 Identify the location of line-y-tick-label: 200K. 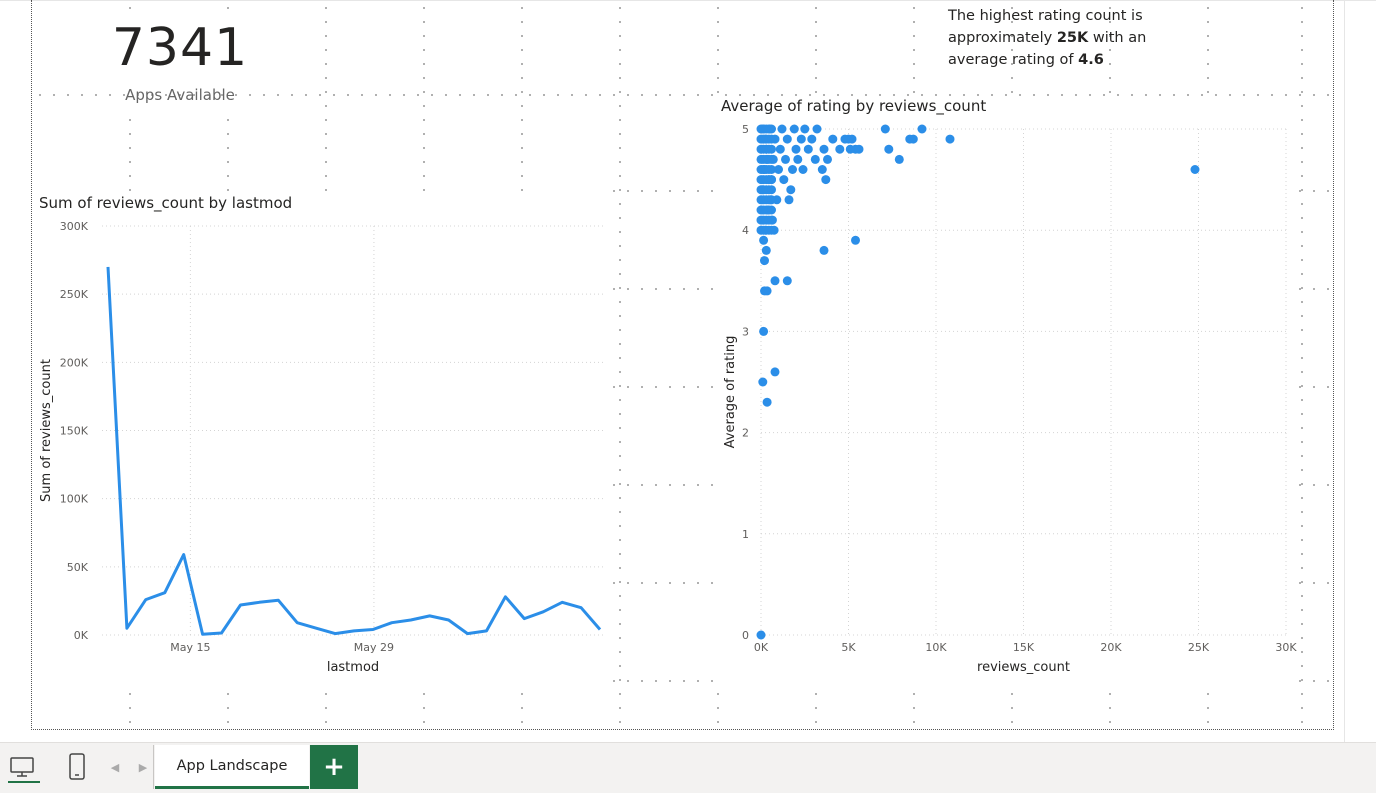
(74, 362).